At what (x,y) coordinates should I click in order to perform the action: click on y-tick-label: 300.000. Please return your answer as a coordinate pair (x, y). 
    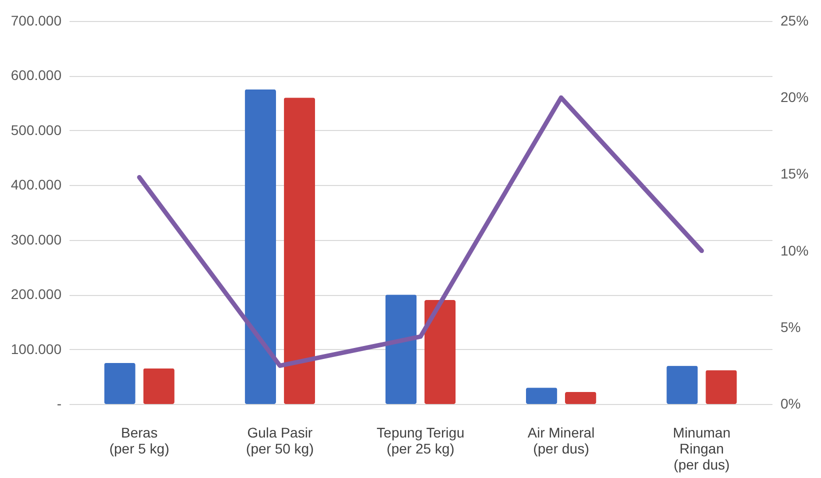
    Looking at the image, I should click on (36, 239).